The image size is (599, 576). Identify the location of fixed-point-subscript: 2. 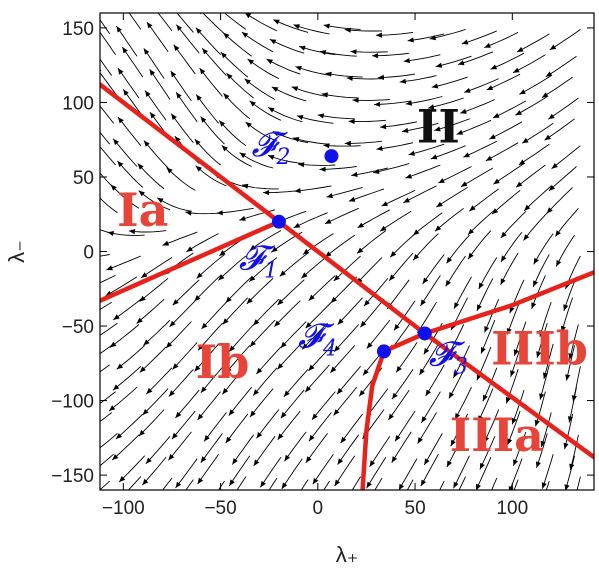
(283, 157).